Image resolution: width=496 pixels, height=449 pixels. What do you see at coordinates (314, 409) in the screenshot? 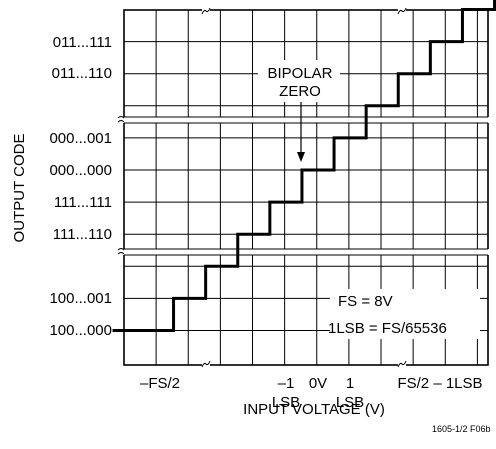
I see `x-axis-label: INPUT VOLTAGE (V)` at bounding box center [314, 409].